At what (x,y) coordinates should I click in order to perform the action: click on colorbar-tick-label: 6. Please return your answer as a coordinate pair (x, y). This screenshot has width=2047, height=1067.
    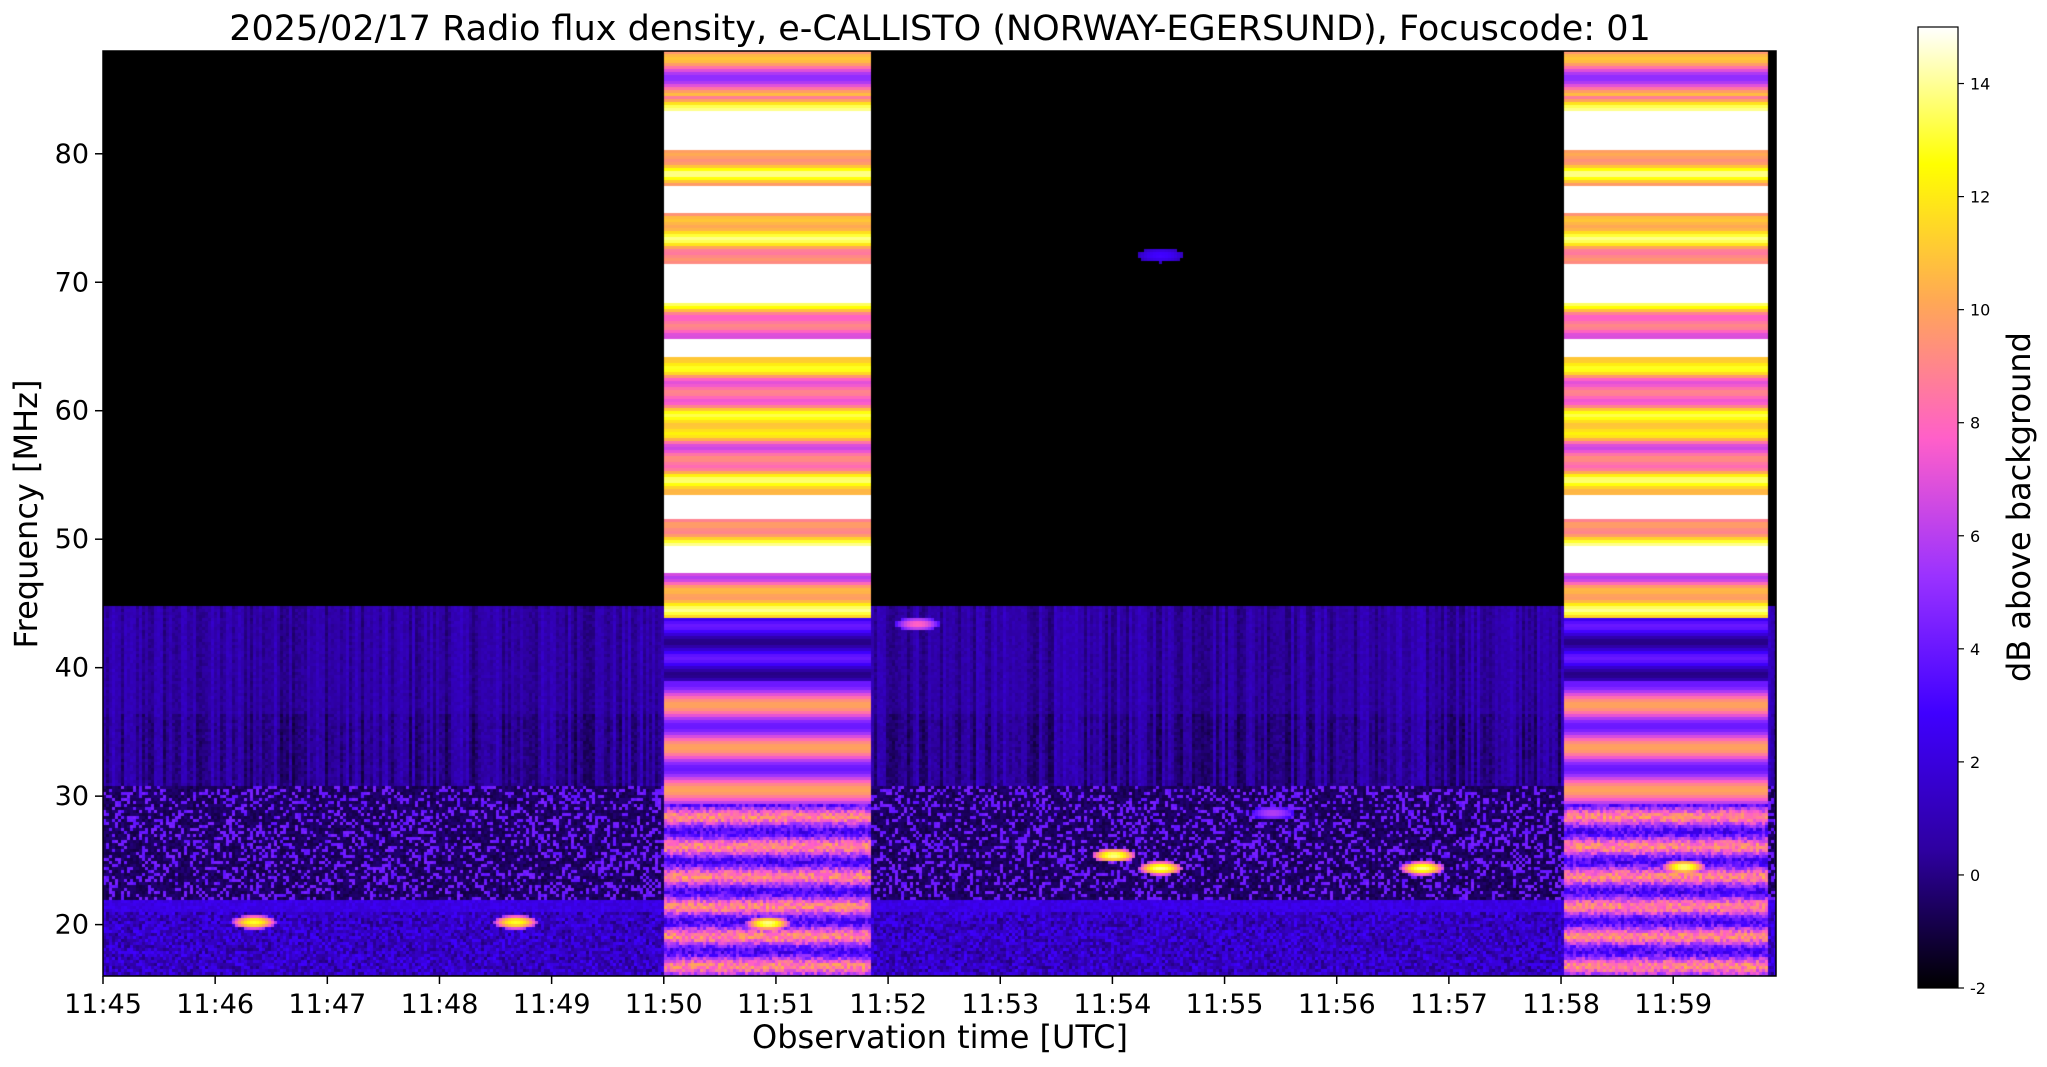
    Looking at the image, I should click on (1975, 536).